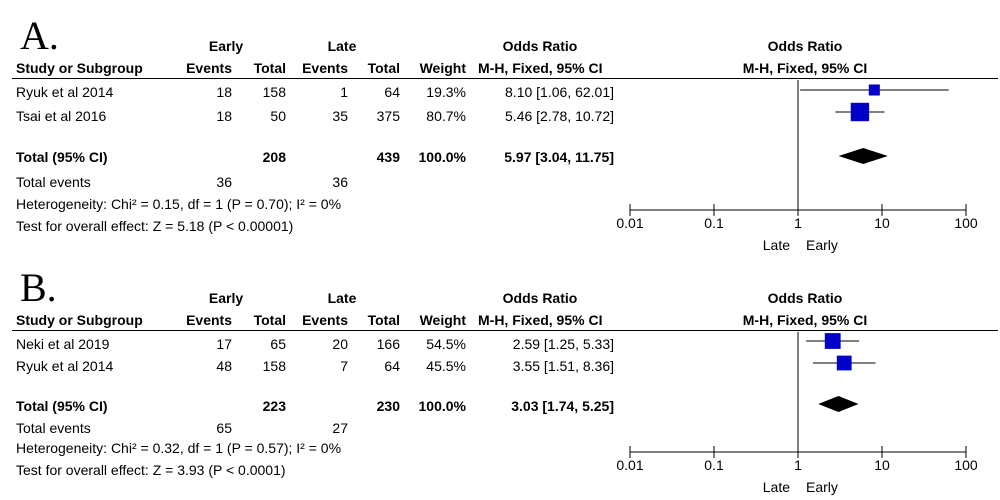 The width and height of the screenshot is (1000, 500). Describe the element at coordinates (559, 157) in the screenshot. I see `total-ci: 5.97 [3.04, 11.75]` at that location.